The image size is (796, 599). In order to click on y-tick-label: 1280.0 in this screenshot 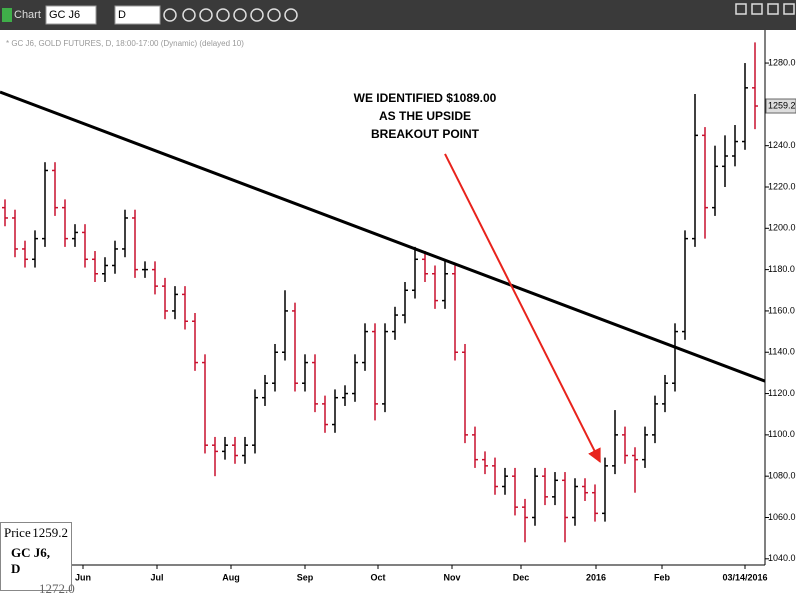, I will do `click(782, 62)`.